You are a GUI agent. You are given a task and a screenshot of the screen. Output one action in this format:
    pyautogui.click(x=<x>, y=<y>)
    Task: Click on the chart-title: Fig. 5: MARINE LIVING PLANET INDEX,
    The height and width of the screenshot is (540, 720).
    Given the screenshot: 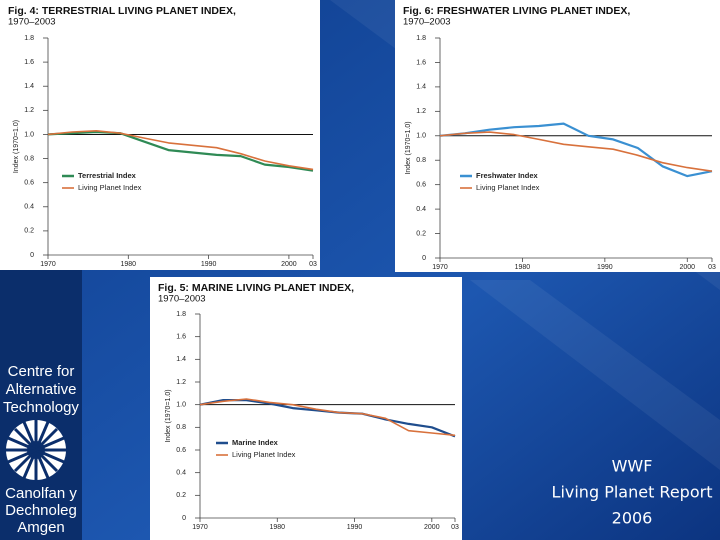 What is the action you would take?
    pyautogui.click(x=256, y=288)
    